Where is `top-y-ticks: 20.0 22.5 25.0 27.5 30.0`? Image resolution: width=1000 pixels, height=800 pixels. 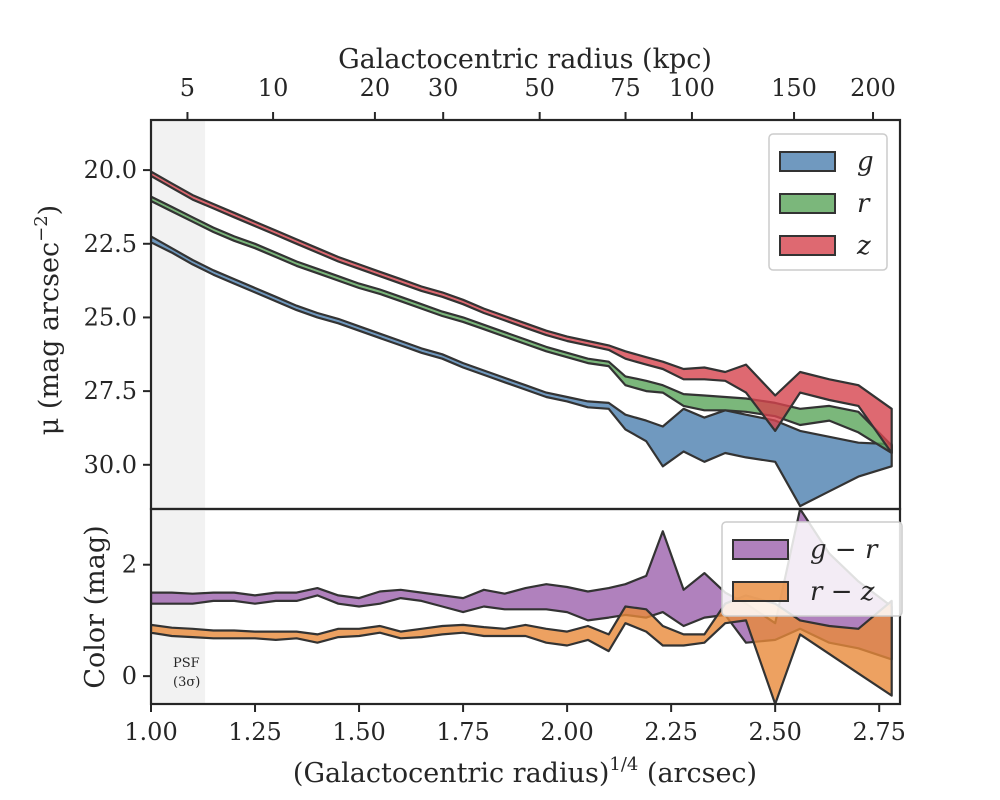
top-y-ticks: 20.0 22.5 25.0 27.5 30.0 is located at coordinates (117, 317).